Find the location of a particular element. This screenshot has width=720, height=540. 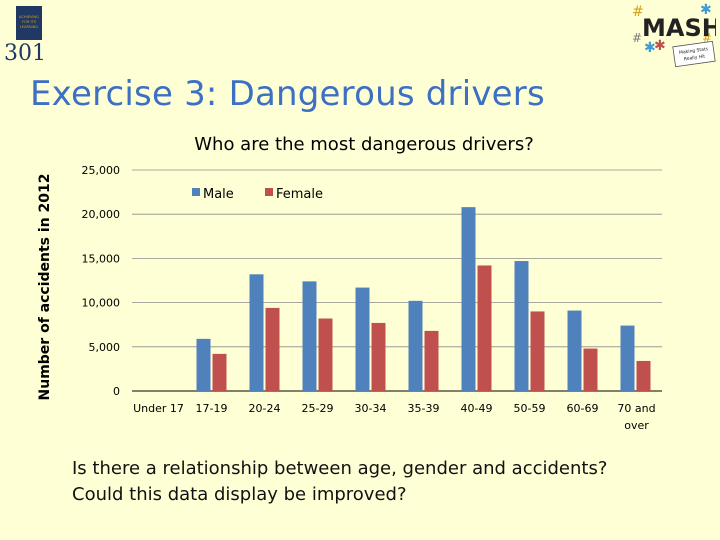

question-improve: Could this data display be improved? is located at coordinates (239, 494).